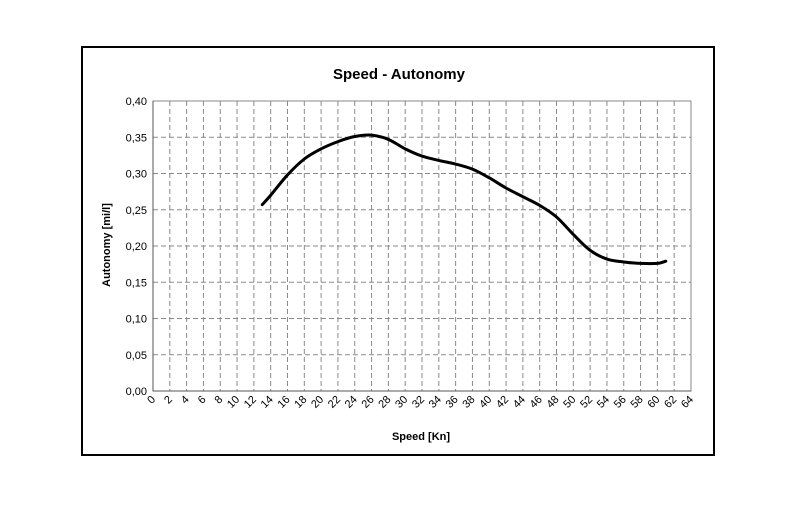  What do you see at coordinates (401, 402) in the screenshot?
I see `x-tick-label: 30` at bounding box center [401, 402].